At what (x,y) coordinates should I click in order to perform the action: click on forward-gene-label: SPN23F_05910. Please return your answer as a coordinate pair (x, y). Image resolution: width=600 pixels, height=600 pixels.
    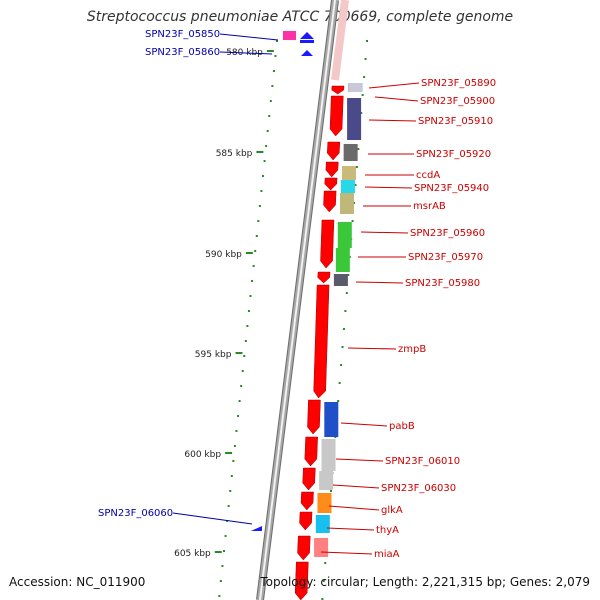
    Looking at the image, I should click on (455, 121).